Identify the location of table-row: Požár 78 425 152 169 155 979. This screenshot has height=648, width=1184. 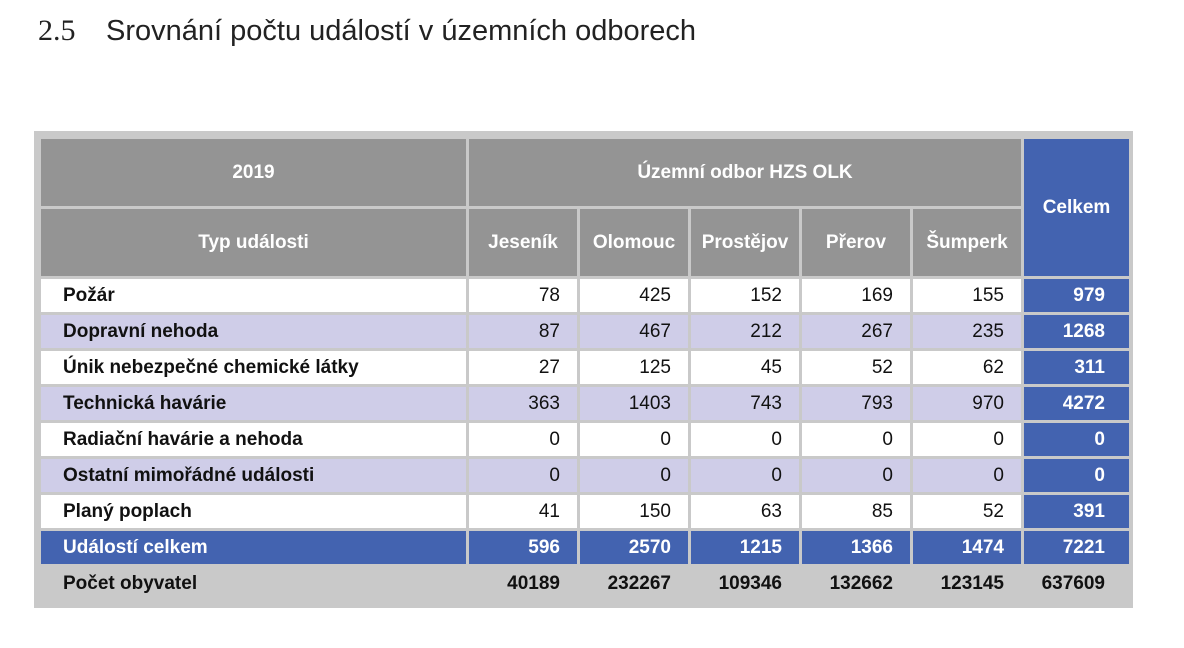
(585, 295).